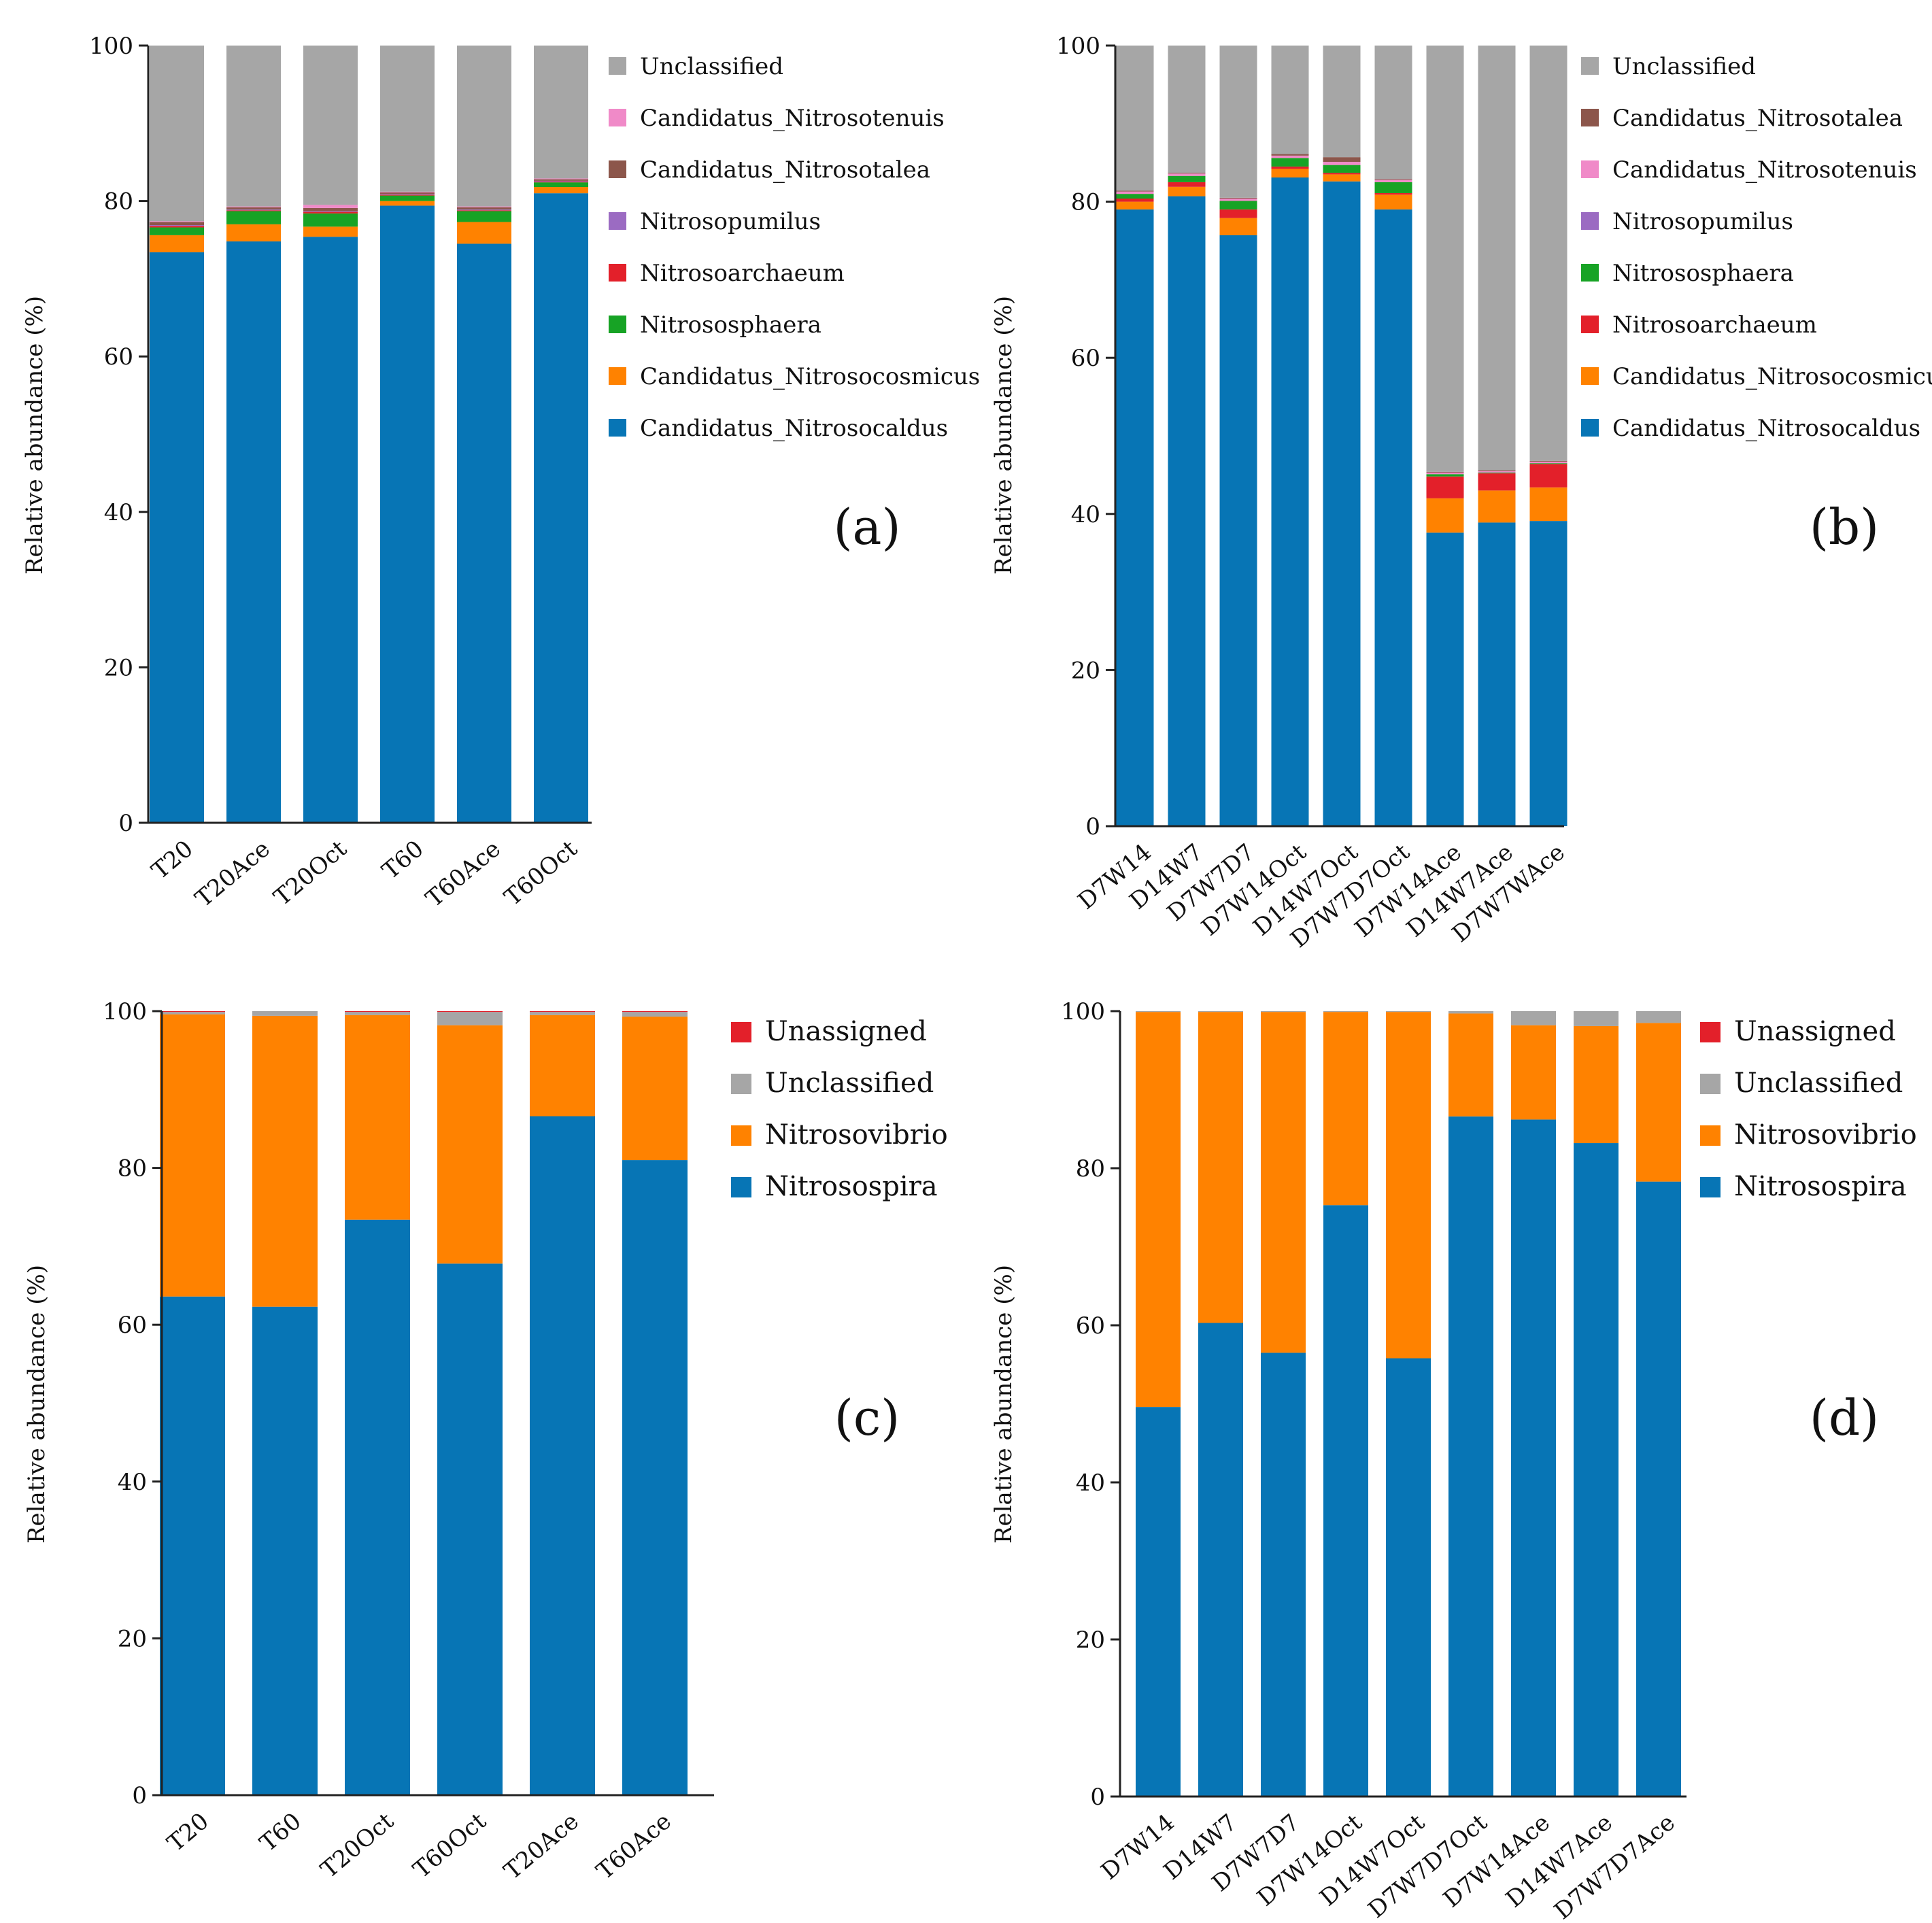 This screenshot has height=1923, width=1932. Describe the element at coordinates (285, 1013) in the screenshot. I see `panel-c-bar-t60-unclassified` at that location.